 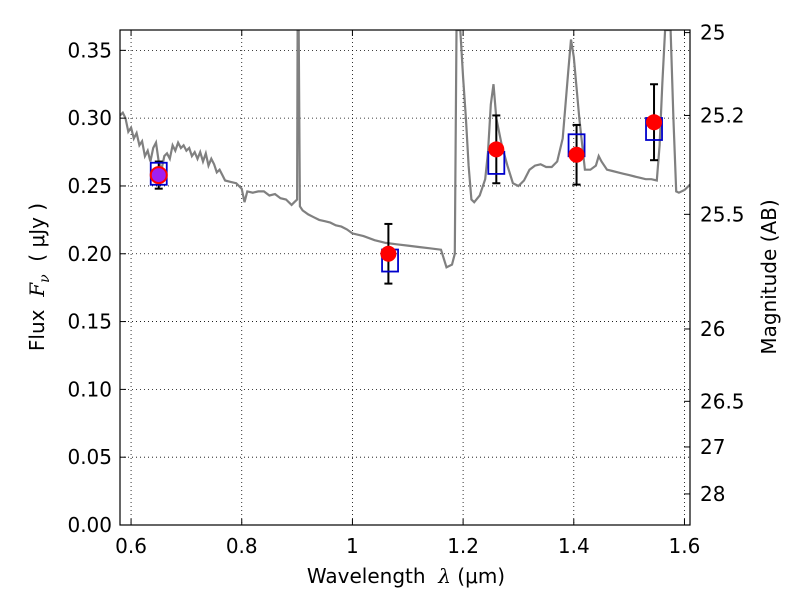 I want to click on y-tick-labels: 0.00 0.05 0.10 0.15 0.20 0.25 0.30 0.35, so click(x=89, y=287).